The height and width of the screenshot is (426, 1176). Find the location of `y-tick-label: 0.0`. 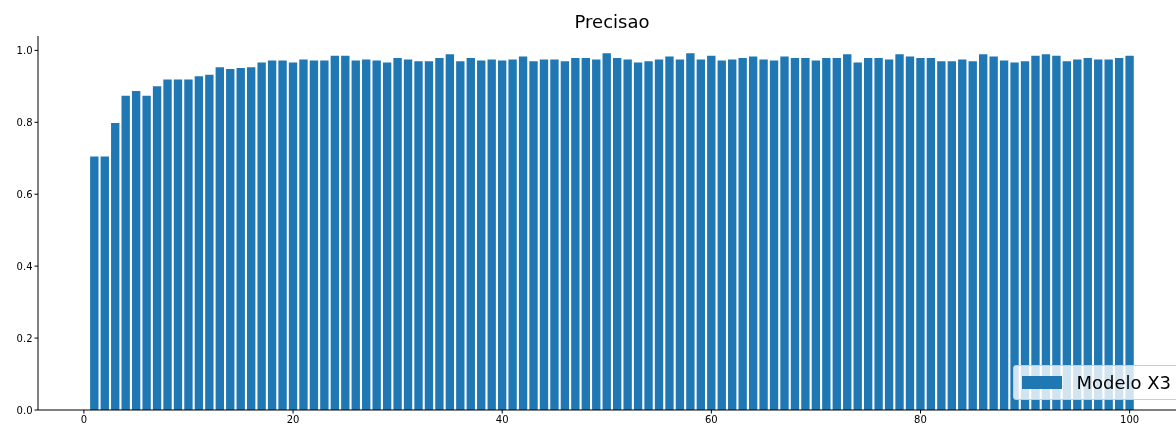

y-tick-label: 0.0 is located at coordinates (24, 410).